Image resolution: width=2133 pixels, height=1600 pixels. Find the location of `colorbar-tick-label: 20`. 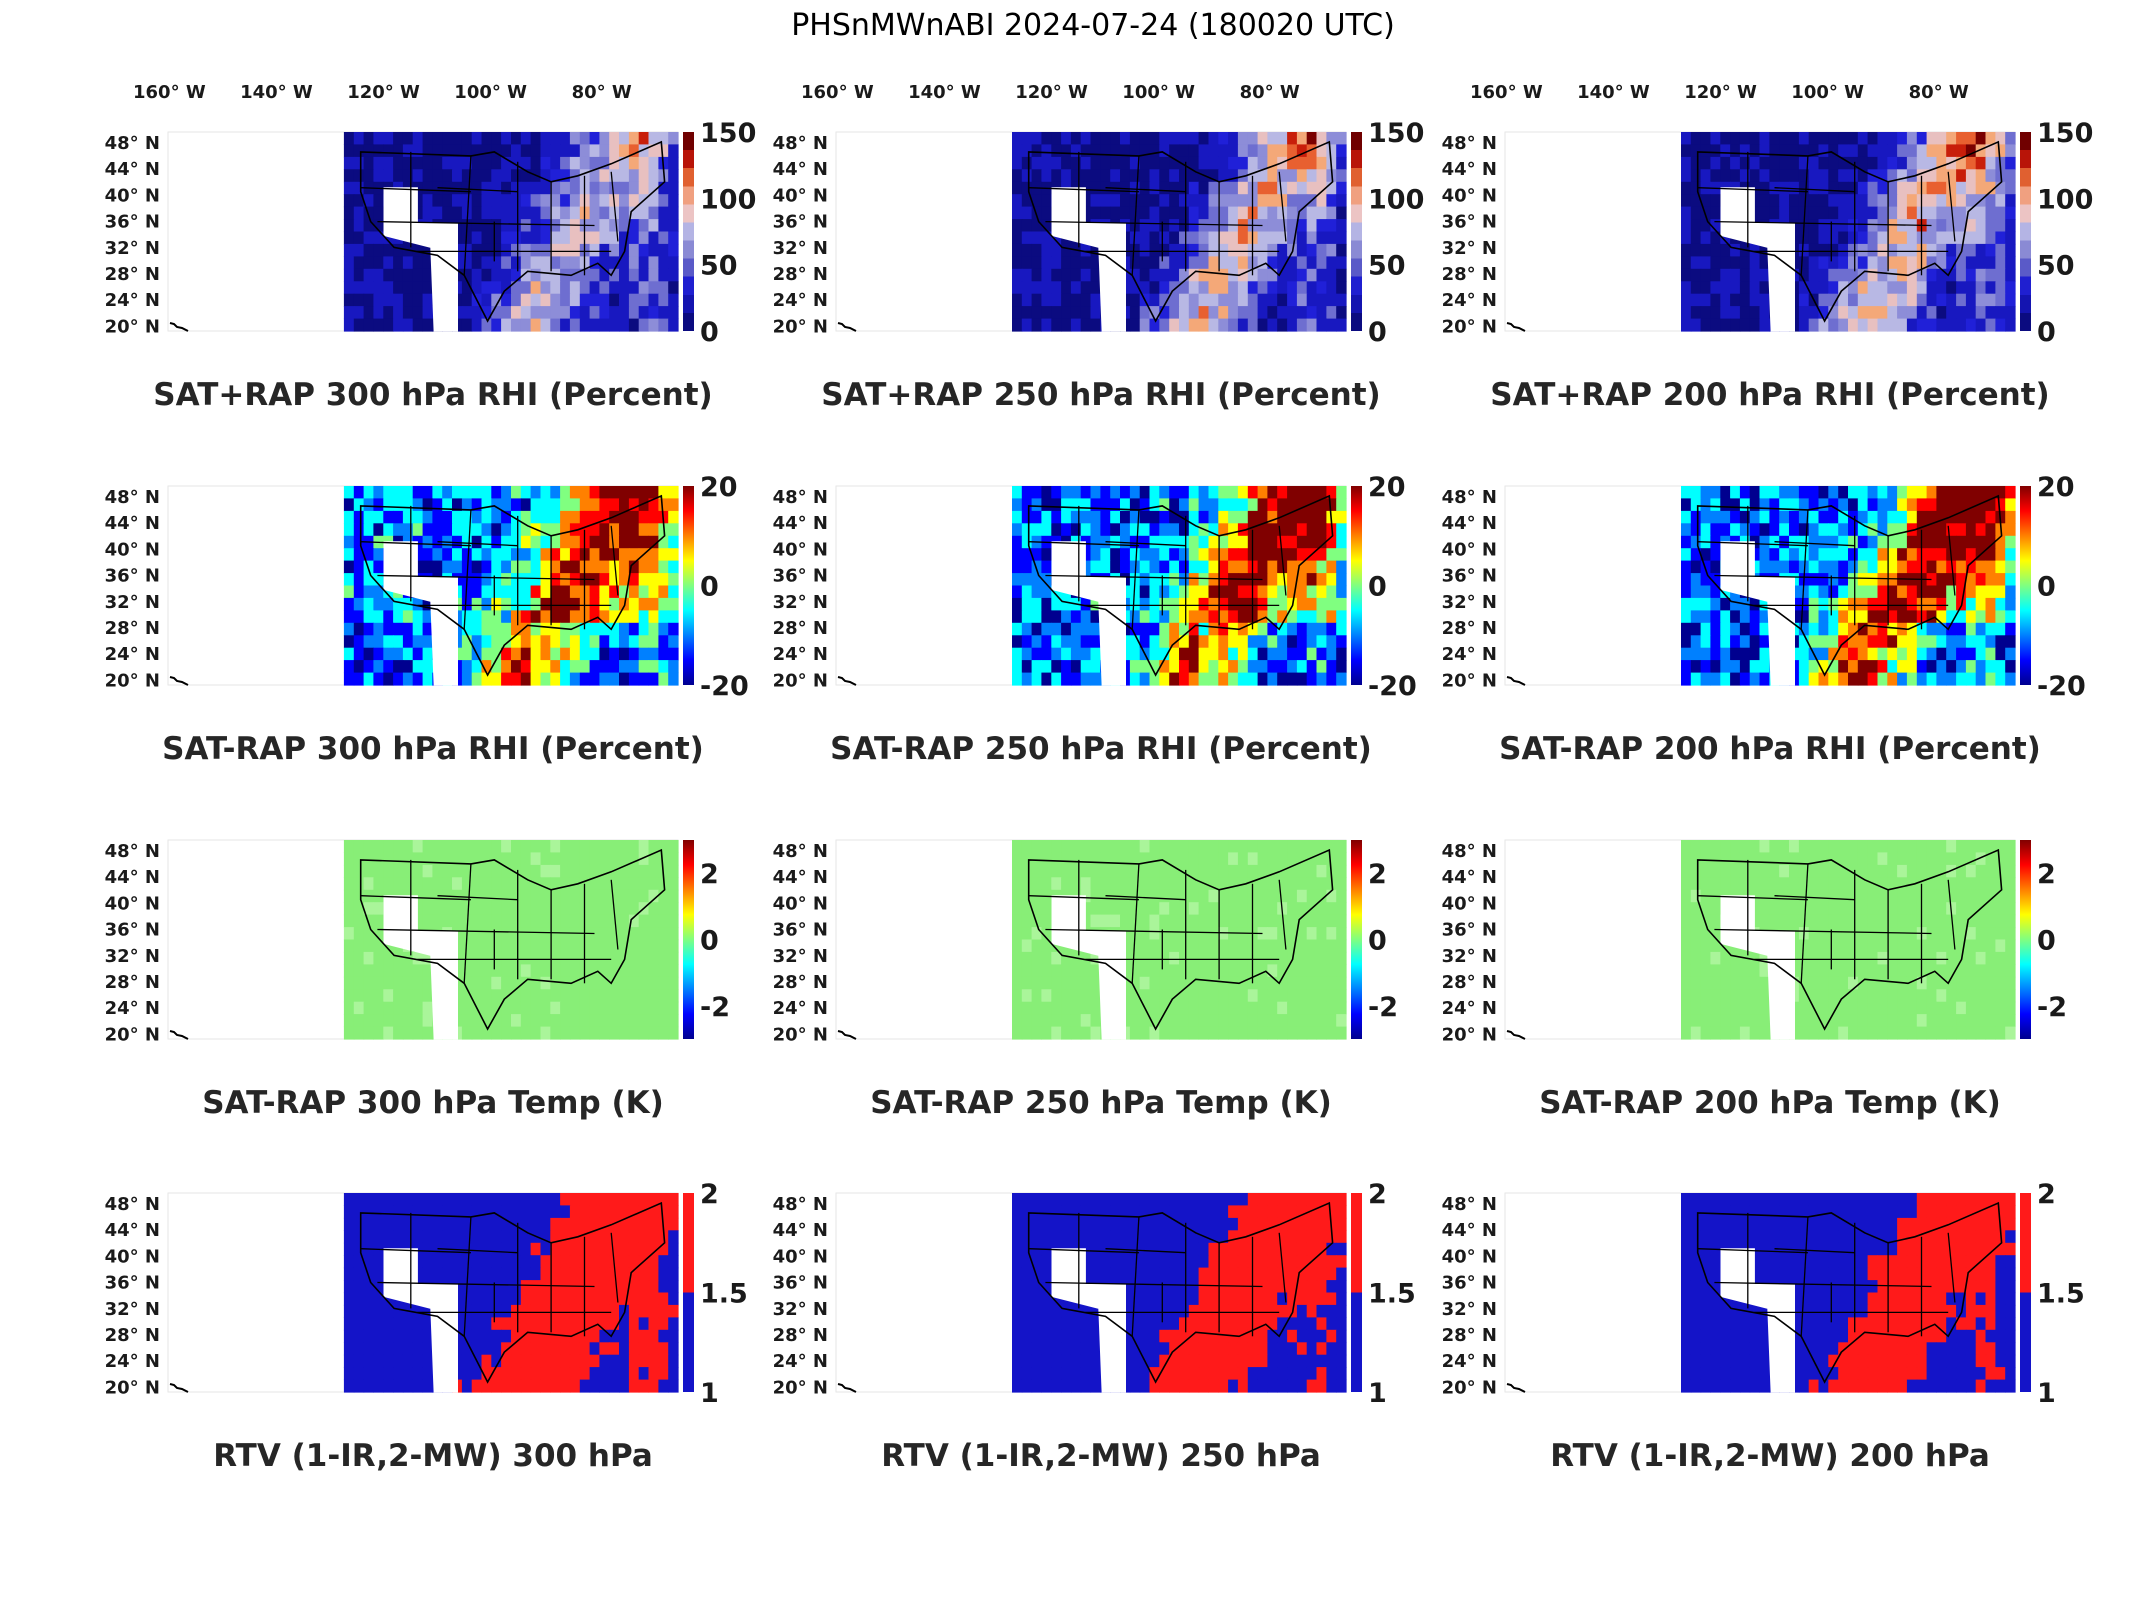

colorbar-tick-label: 20 is located at coordinates (1387, 487).